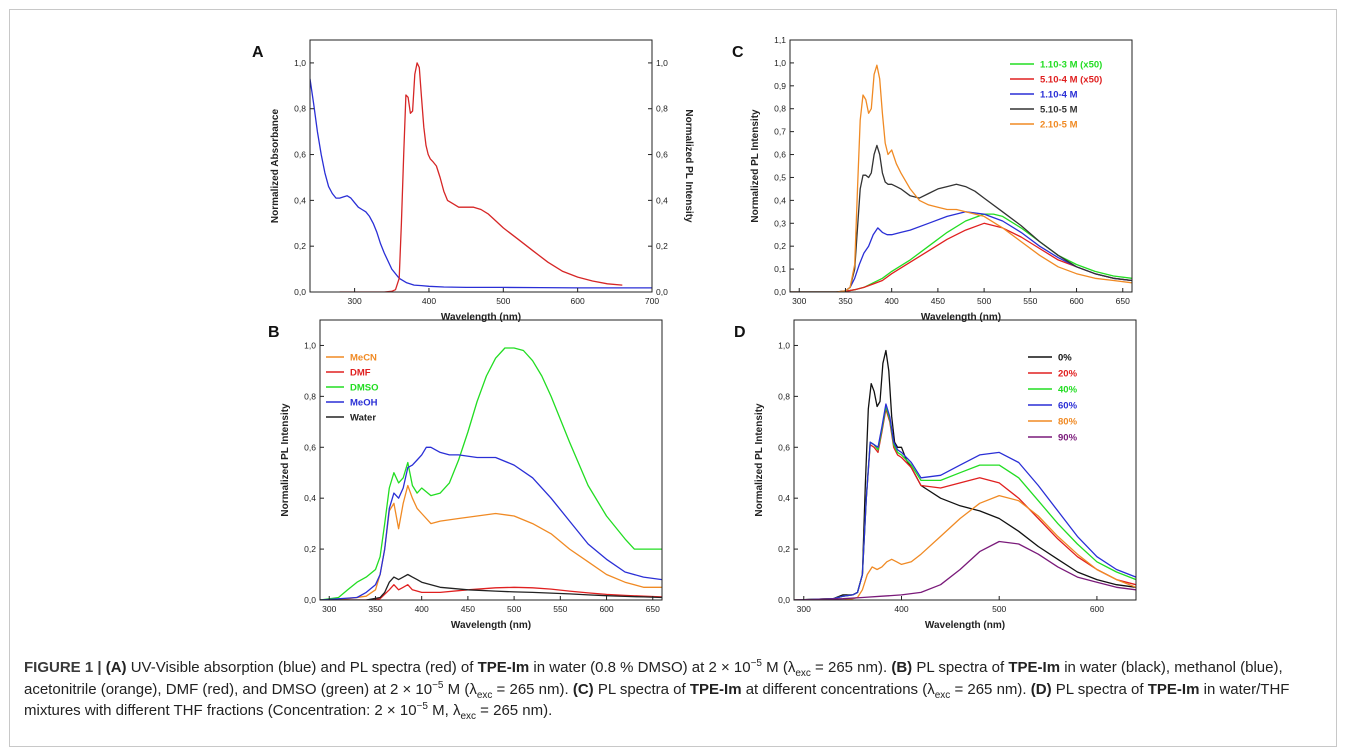 The image size is (1348, 752). I want to click on y2-tick-label: 0,6, so click(662, 155).